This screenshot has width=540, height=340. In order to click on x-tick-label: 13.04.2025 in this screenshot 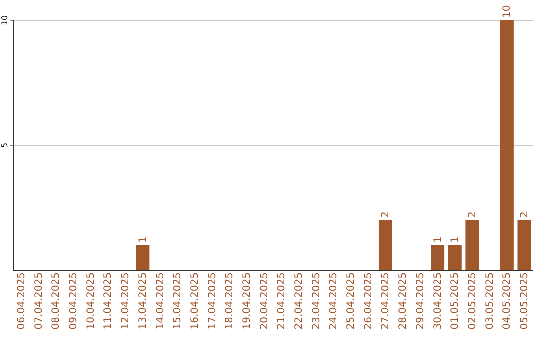, I will do `click(143, 301)`.